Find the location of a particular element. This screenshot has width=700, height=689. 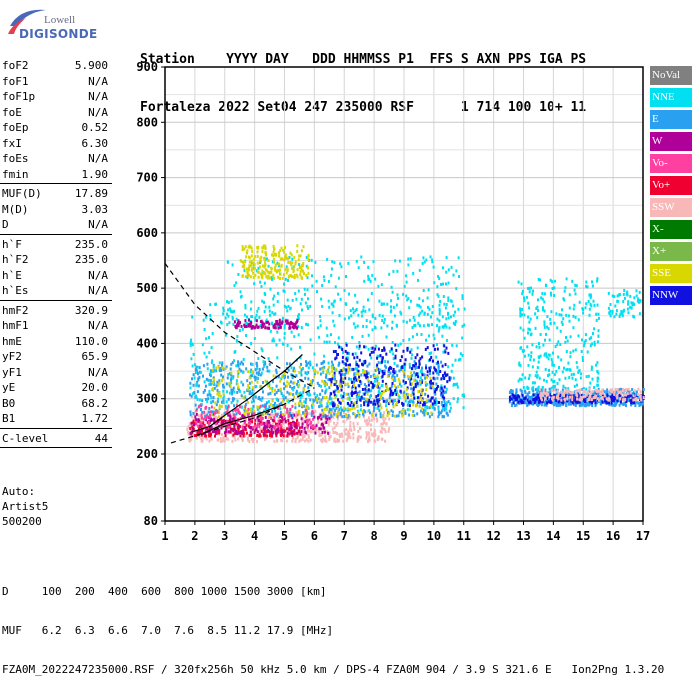

y-tick-label: 300 is located at coordinates (147, 399).